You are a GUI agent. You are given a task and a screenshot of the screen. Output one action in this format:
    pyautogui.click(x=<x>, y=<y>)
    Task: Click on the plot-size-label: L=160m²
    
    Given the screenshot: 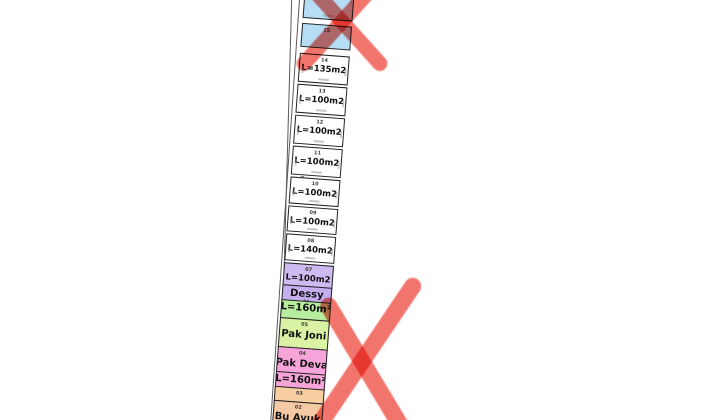 What is the action you would take?
    pyautogui.click(x=300, y=380)
    